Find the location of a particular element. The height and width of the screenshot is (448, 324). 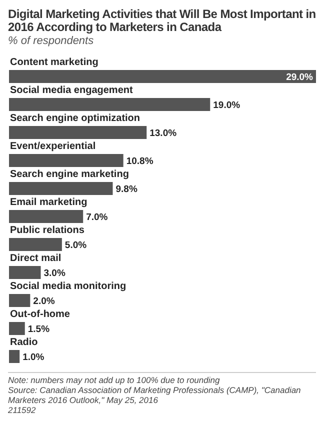

y-tick-label: Social media monitoring is located at coordinates (68, 286).